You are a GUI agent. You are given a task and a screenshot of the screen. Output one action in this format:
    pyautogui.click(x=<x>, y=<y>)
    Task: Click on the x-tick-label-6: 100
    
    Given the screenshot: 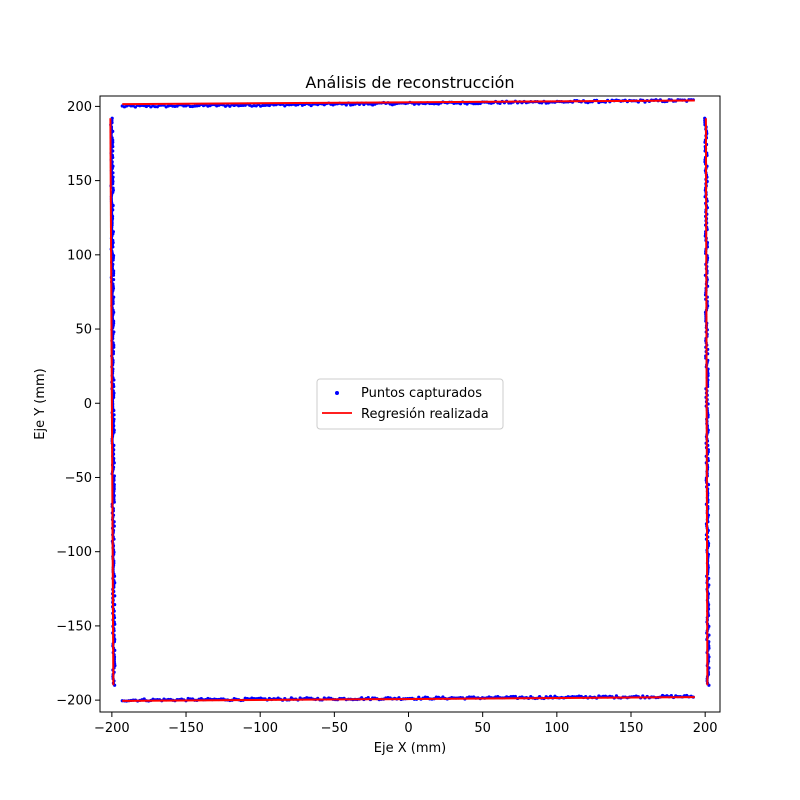 What is the action you would take?
    pyautogui.click(x=556, y=728)
    